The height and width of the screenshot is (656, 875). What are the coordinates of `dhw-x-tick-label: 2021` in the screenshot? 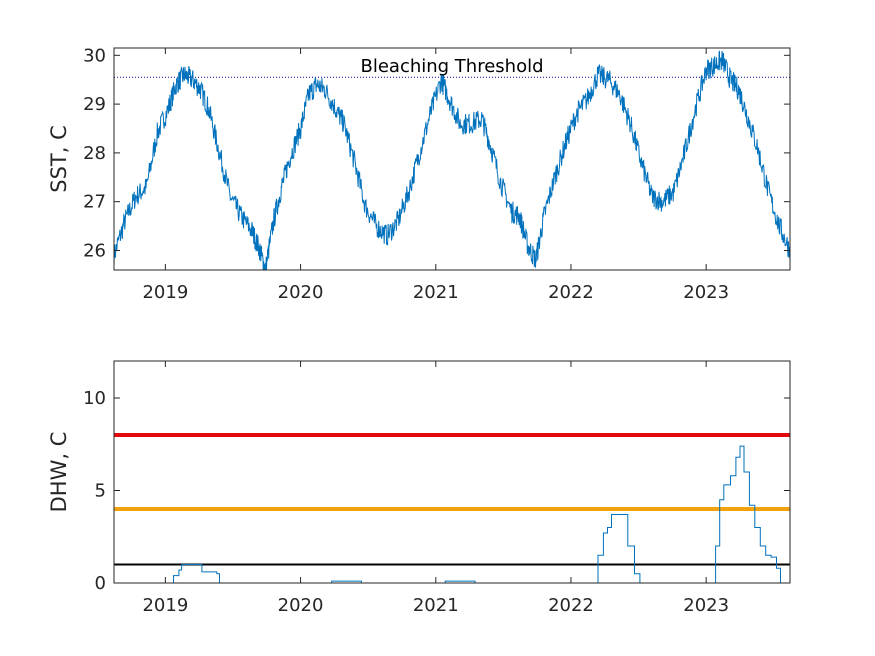 It's located at (436, 605).